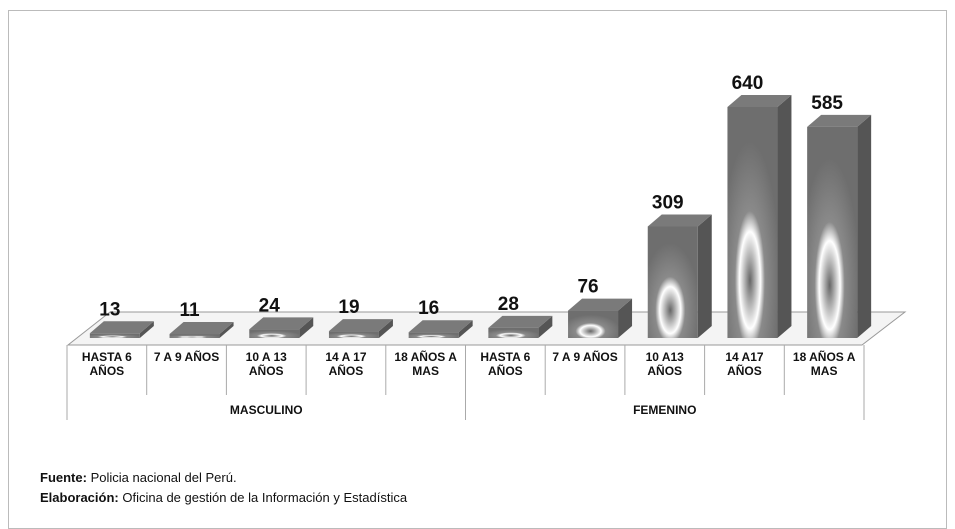  What do you see at coordinates (348, 307) in the screenshot?
I see `value-label: 19` at bounding box center [348, 307].